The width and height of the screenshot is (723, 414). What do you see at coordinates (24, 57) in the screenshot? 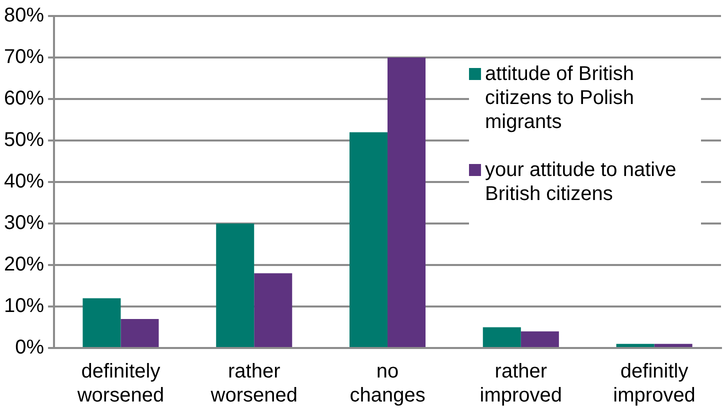
I see `y-tick-label: 70%` at bounding box center [24, 57].